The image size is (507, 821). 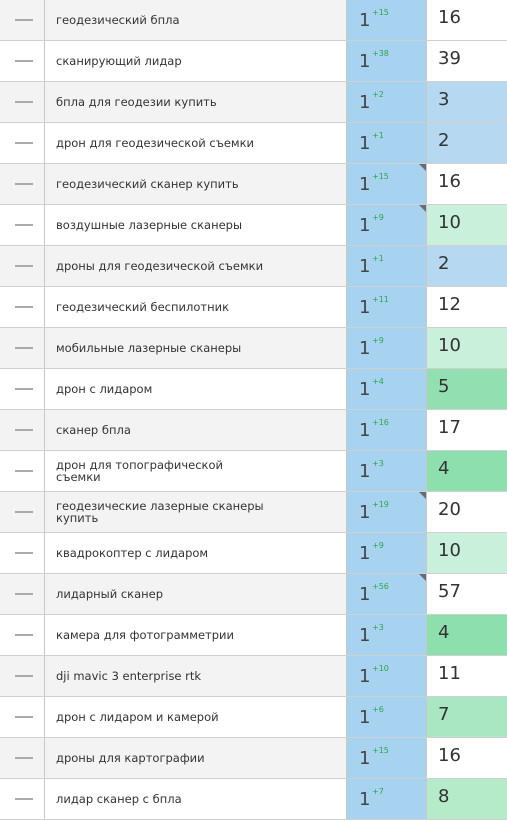 I want to click on keyword: мобильные лазерные сканеры, so click(x=149, y=348).